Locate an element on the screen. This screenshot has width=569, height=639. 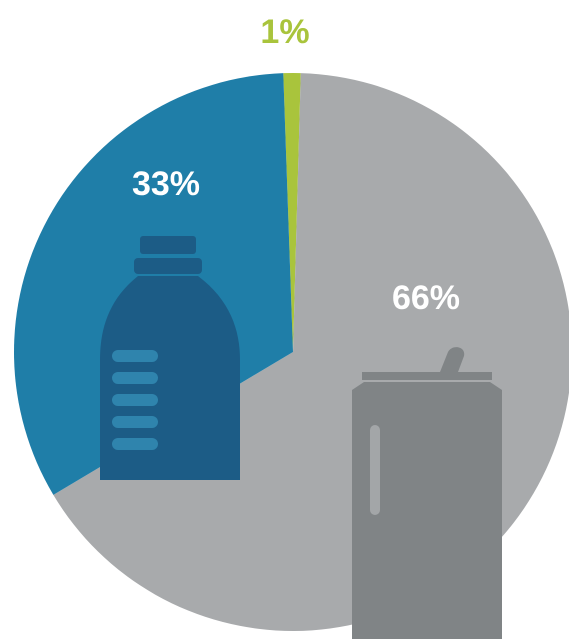
pie-slice is located at coordinates (292, 212).